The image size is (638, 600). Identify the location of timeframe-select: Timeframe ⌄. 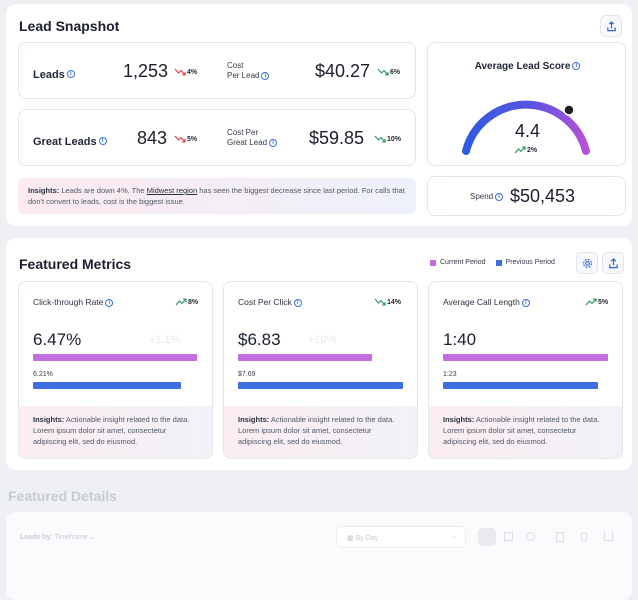
(75, 537).